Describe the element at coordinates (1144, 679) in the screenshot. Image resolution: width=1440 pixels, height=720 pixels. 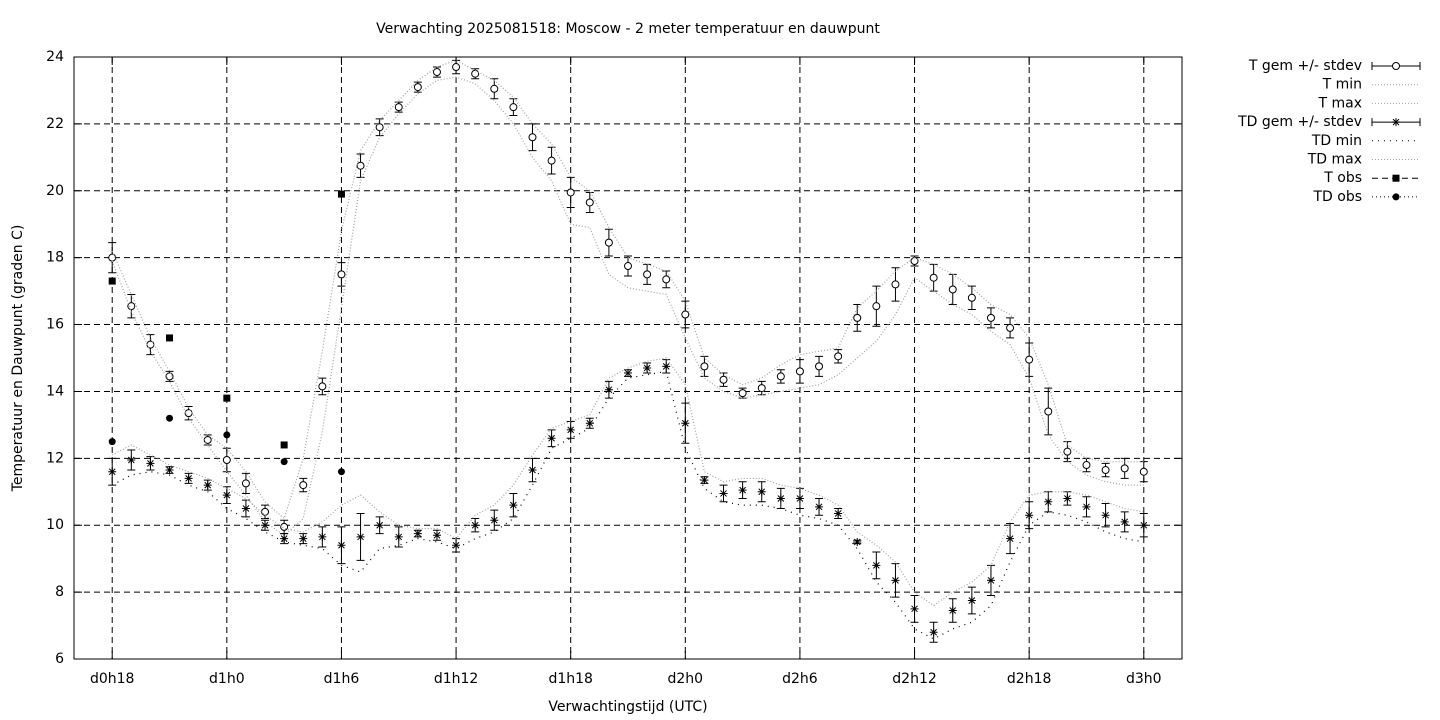
I see `x-tick-label: d3h0` at that location.